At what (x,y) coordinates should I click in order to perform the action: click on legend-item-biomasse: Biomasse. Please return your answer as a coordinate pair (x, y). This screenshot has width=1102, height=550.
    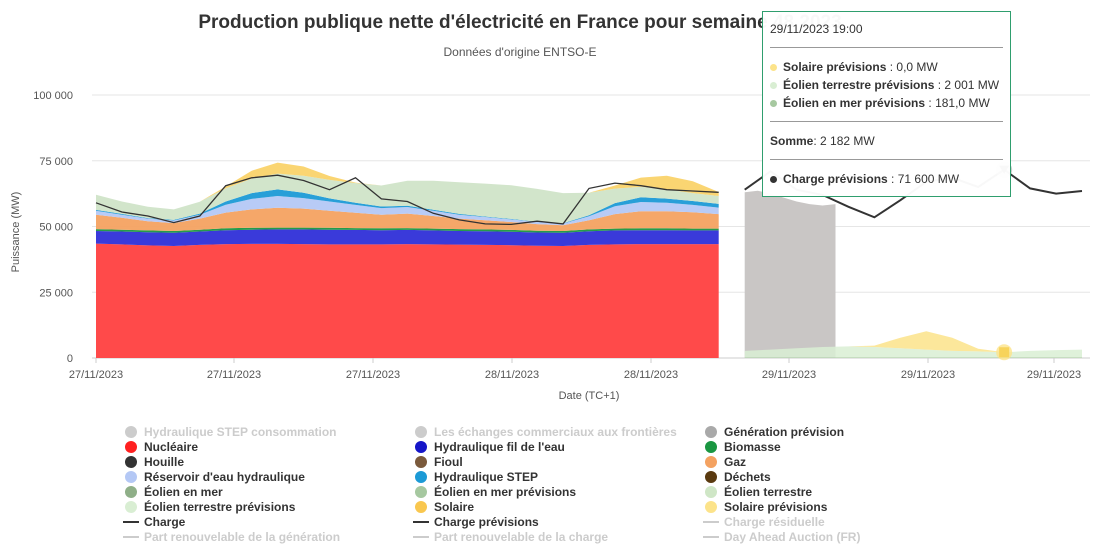
    Looking at the image, I should click on (845, 446).